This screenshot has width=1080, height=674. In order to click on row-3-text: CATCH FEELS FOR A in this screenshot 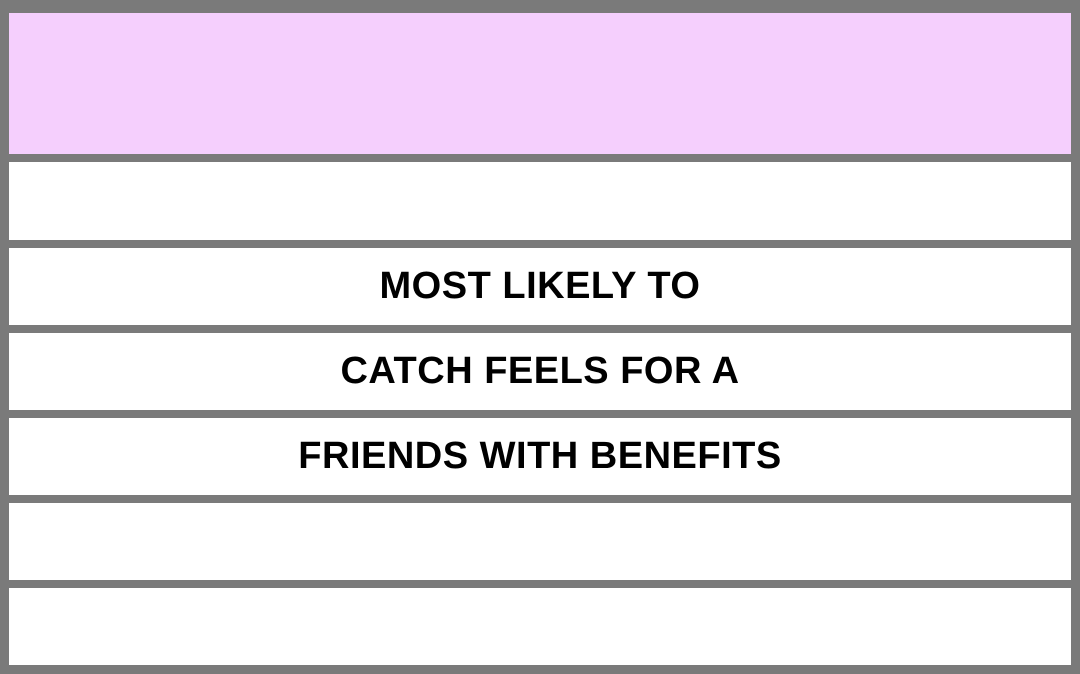, I will do `click(540, 371)`.